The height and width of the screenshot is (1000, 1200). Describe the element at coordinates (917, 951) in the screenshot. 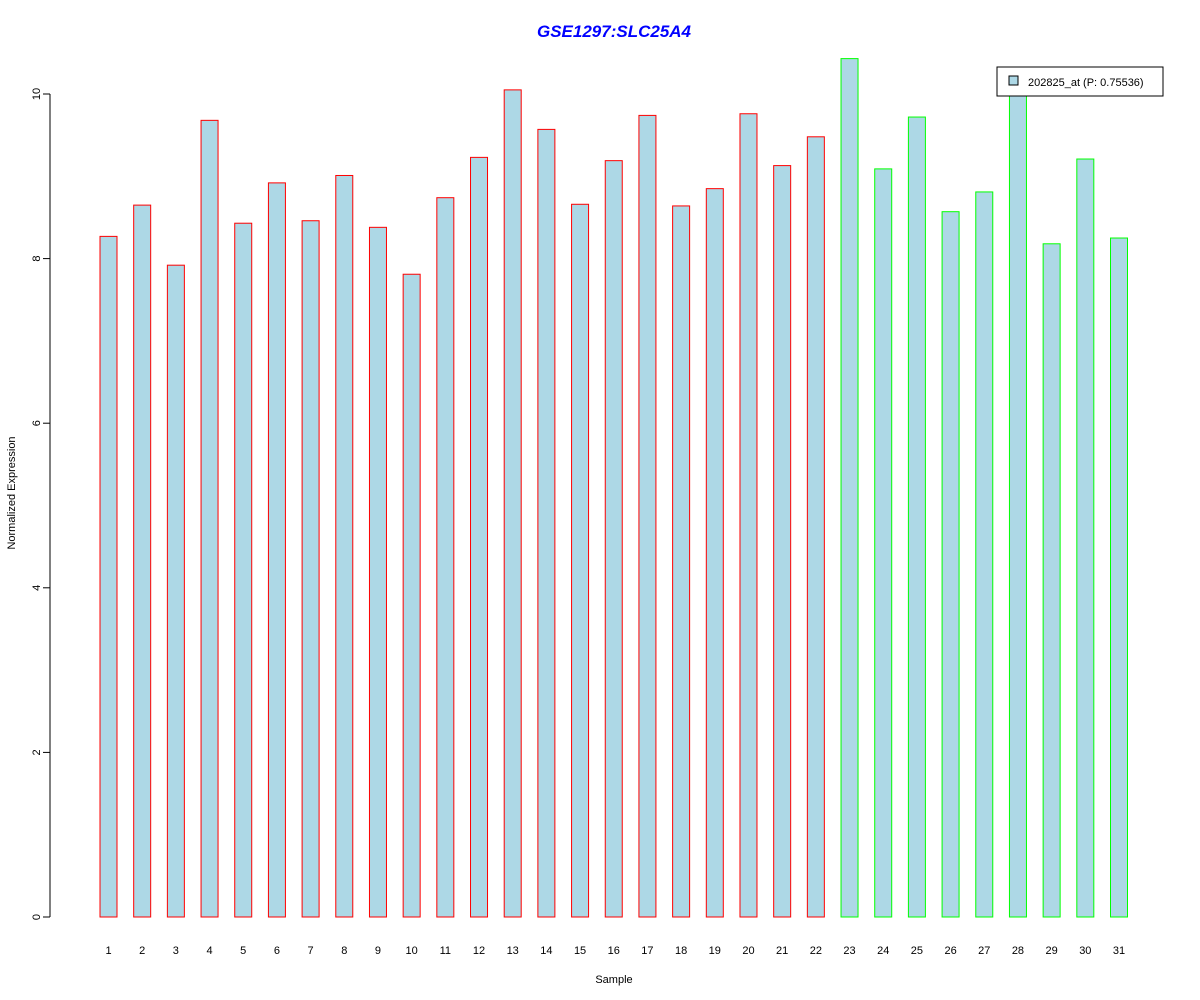

I see `x-tick-label-25: 25` at that location.